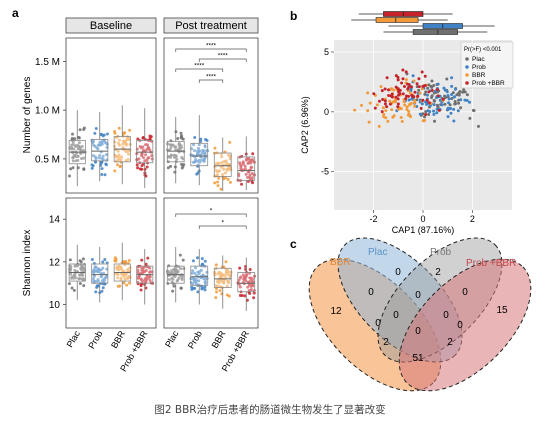 This screenshot has width=540, height=428. I want to click on legend-swatch-plac, so click(467, 59).